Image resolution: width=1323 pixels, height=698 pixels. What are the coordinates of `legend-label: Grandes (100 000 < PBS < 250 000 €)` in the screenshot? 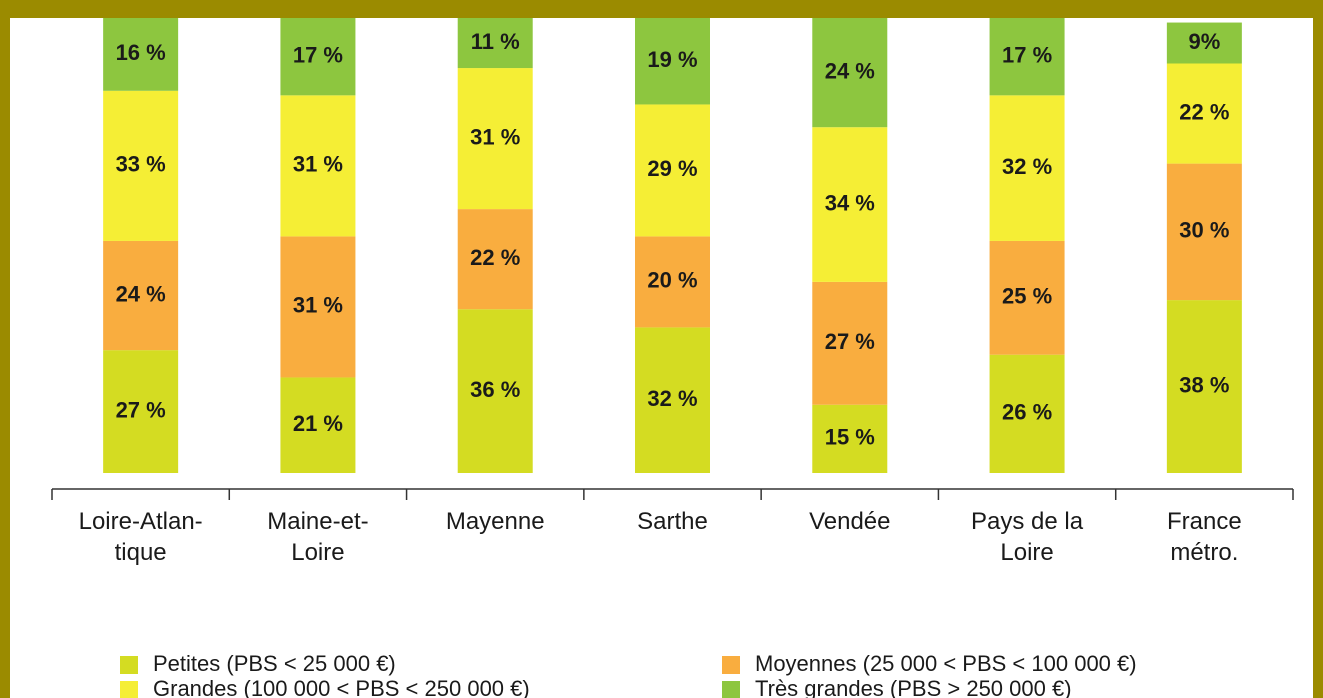 It's located at (341, 687).